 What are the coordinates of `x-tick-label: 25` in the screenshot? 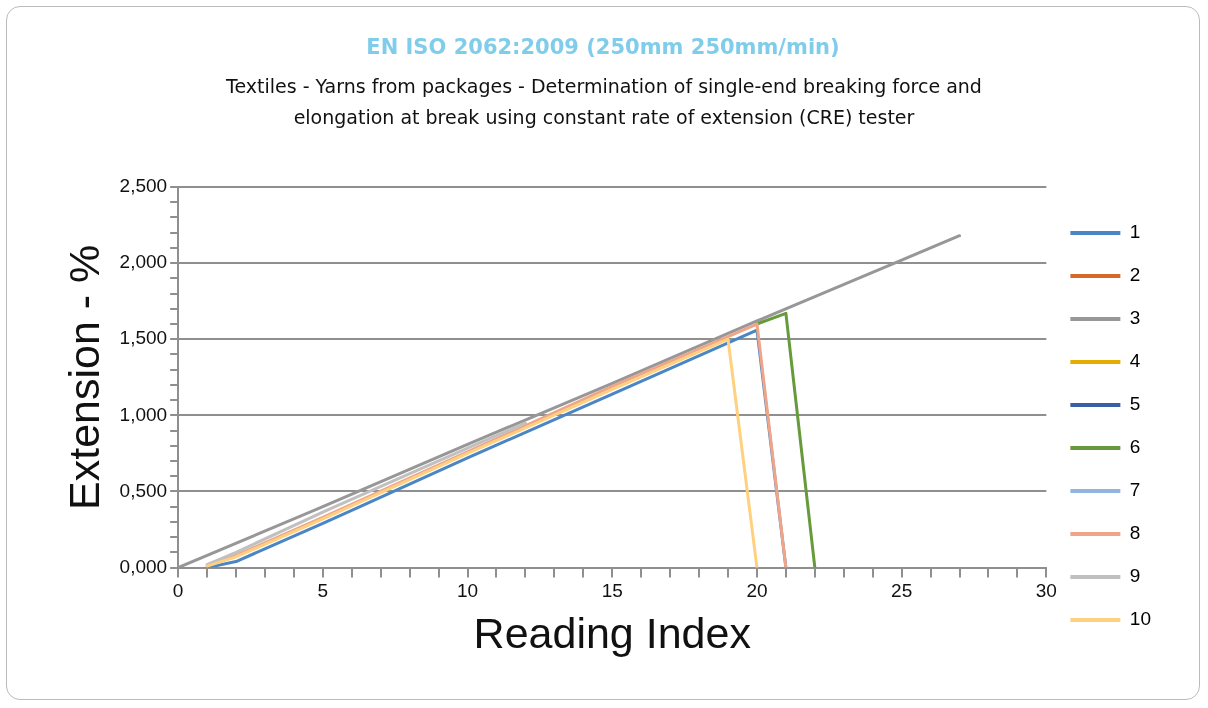 It's located at (902, 591).